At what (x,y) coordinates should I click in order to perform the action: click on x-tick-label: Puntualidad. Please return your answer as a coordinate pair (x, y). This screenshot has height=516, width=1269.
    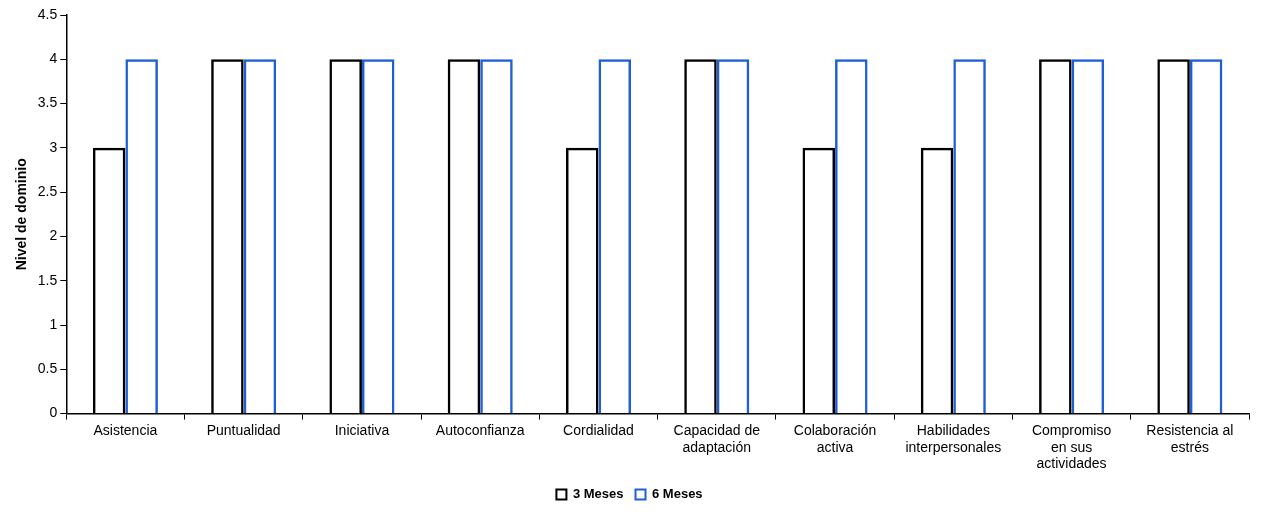
    Looking at the image, I should click on (243, 429).